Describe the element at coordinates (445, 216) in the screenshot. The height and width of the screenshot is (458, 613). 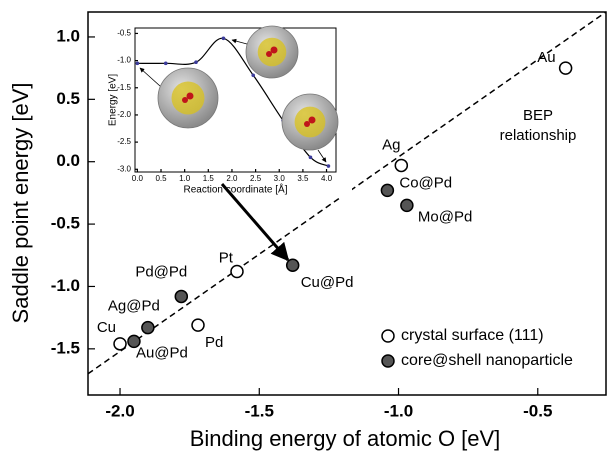
I see `point-label: Mo@Pd` at that location.